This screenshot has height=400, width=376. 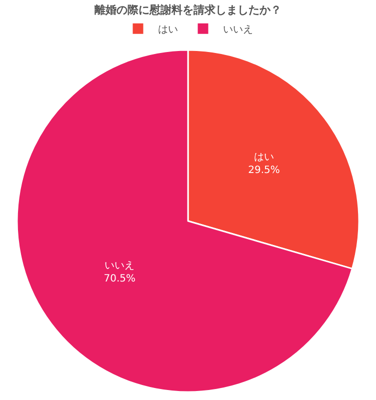 What do you see at coordinates (119, 266) in the screenshot?
I see `slice-label: いいえ` at bounding box center [119, 266].